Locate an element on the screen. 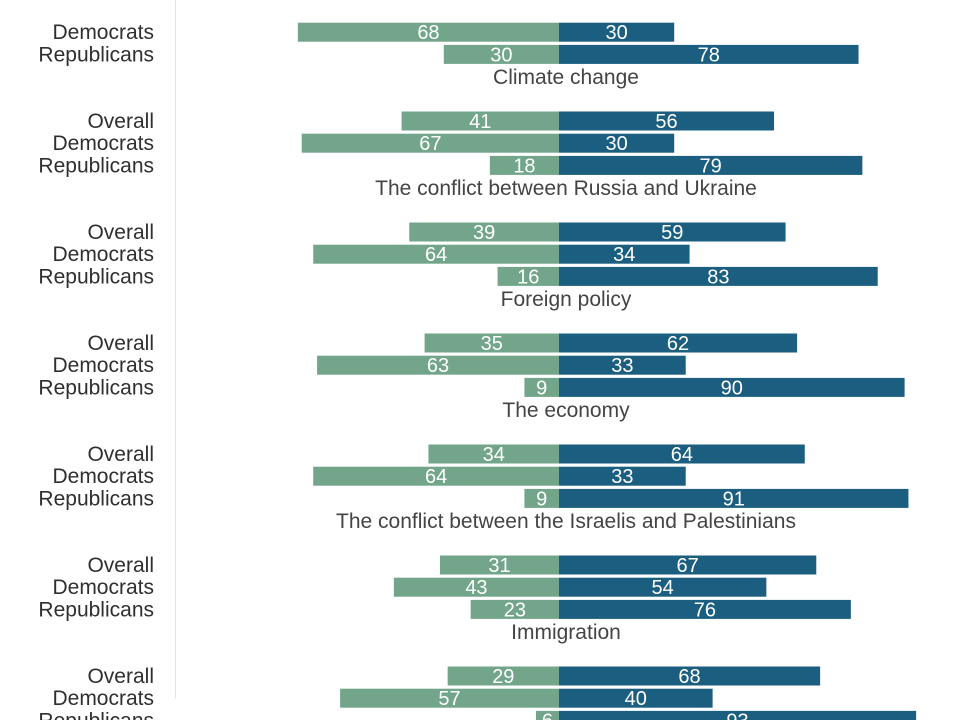 The width and height of the screenshot is (980, 720). value-label-left: 6 is located at coordinates (547, 715).